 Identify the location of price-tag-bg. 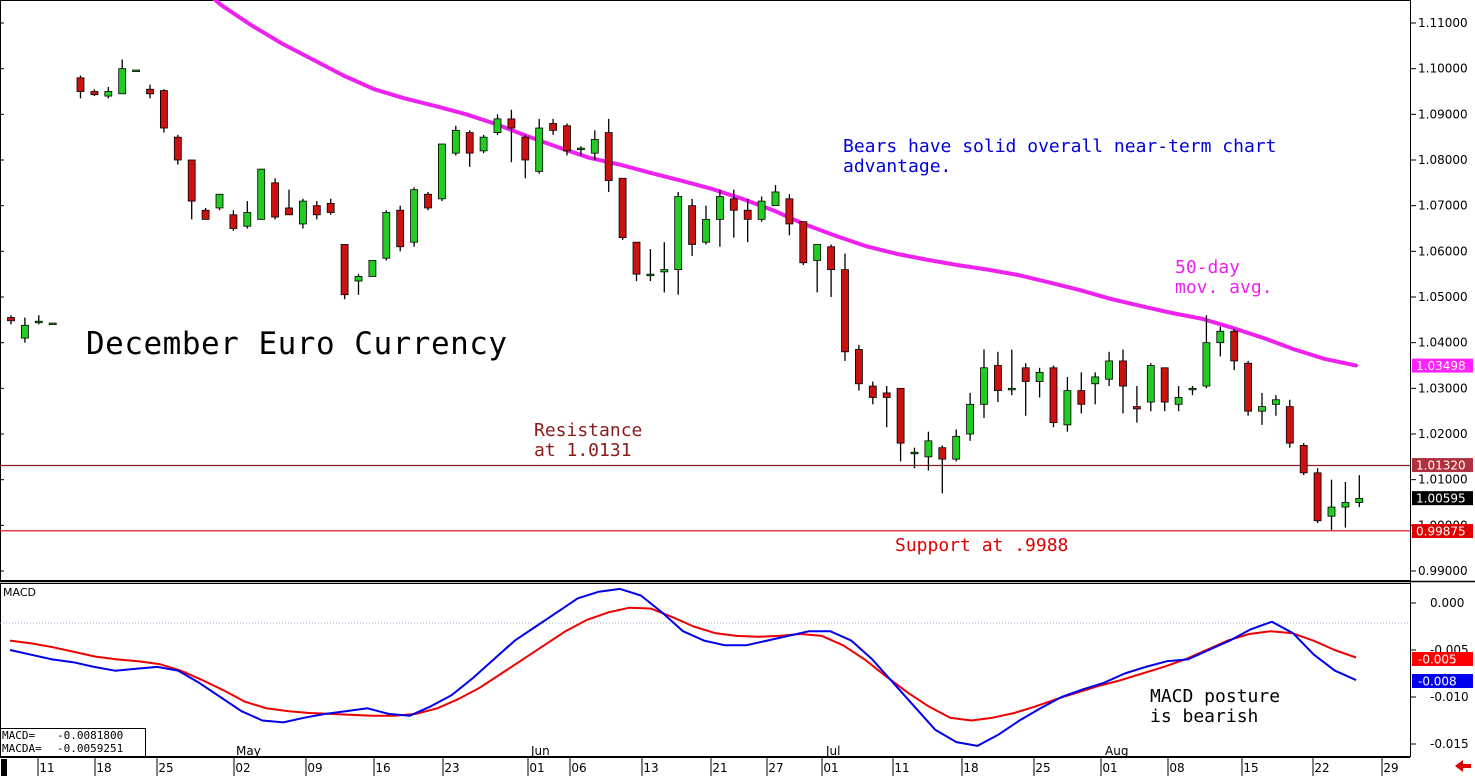
(1442, 365).